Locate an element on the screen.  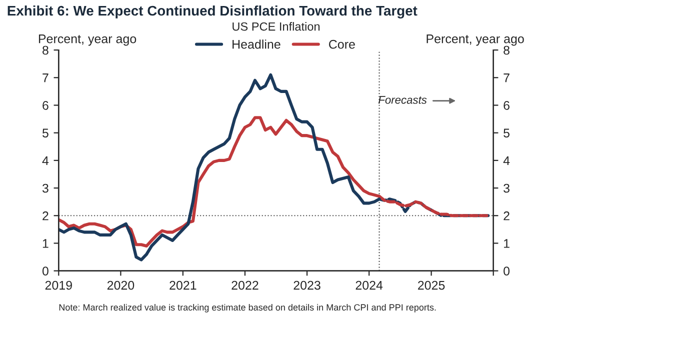
y2-tick-label: 6 is located at coordinates (507, 105).